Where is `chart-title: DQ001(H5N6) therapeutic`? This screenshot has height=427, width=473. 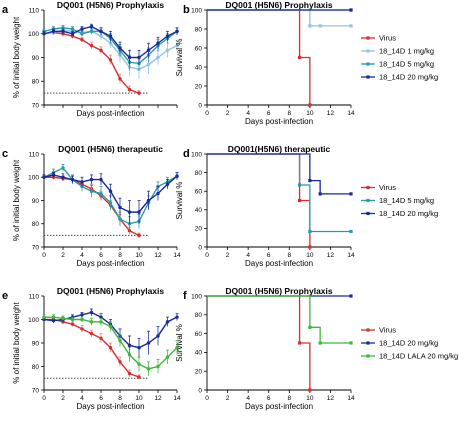 chart-title: DQ001(H5N6) therapeutic is located at coordinates (279, 149).